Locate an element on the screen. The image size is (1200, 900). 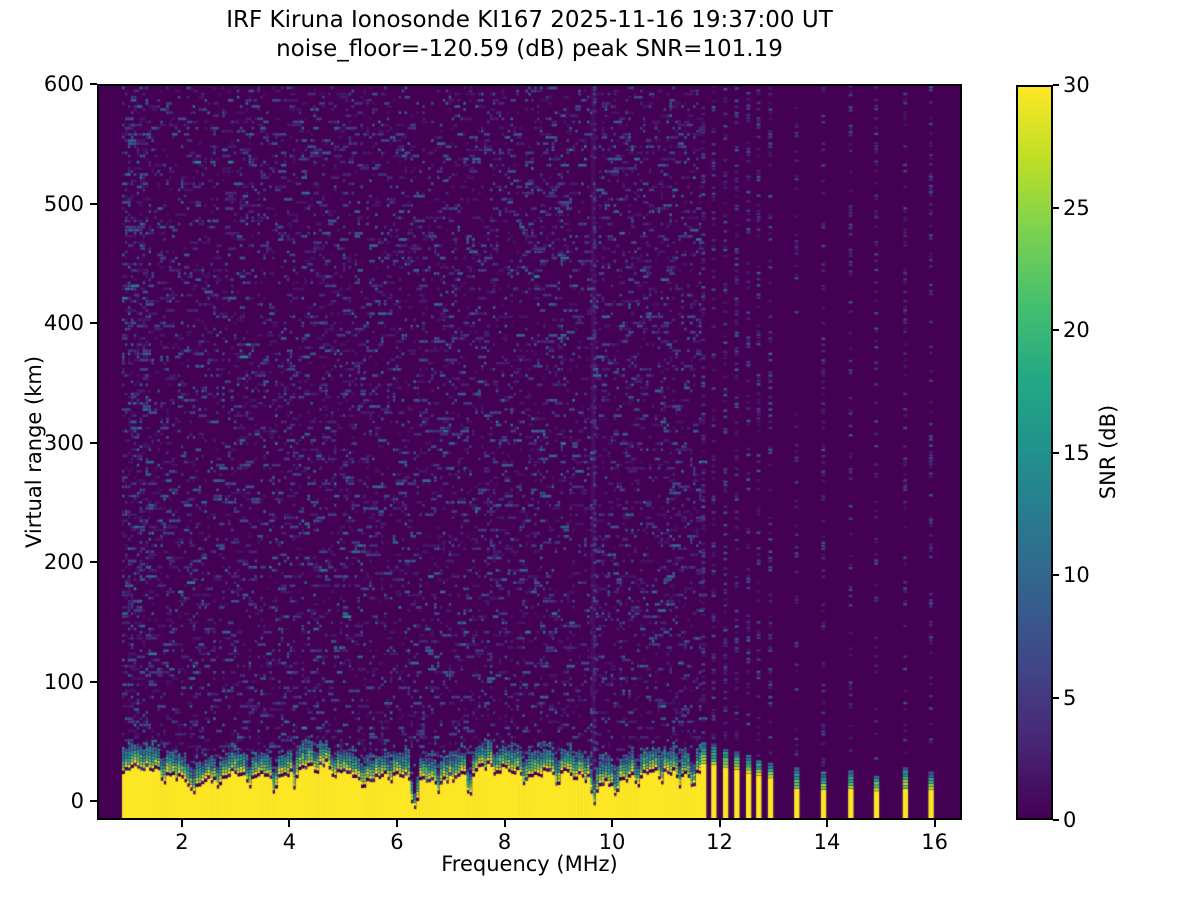
y-tick-label: 300 is located at coordinates (63, 442).